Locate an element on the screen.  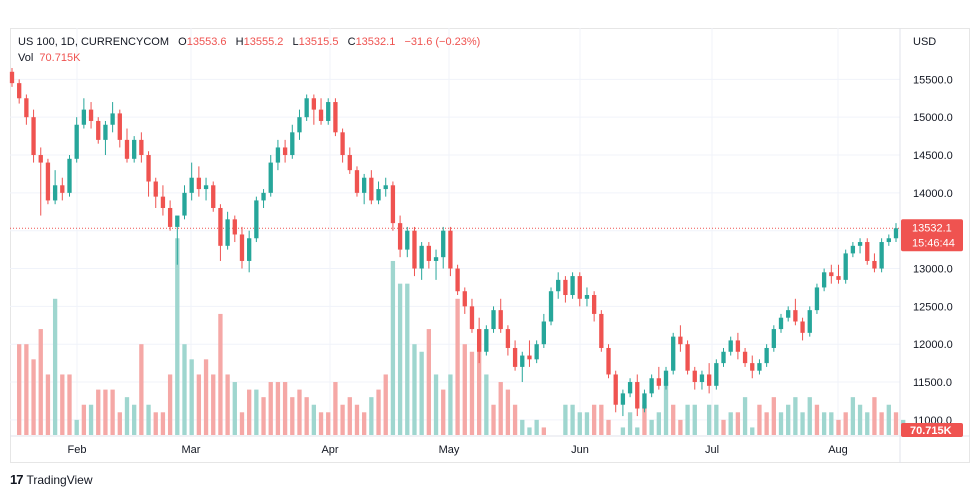
change-value: −31.6 (−0.23%) is located at coordinates (442, 42).